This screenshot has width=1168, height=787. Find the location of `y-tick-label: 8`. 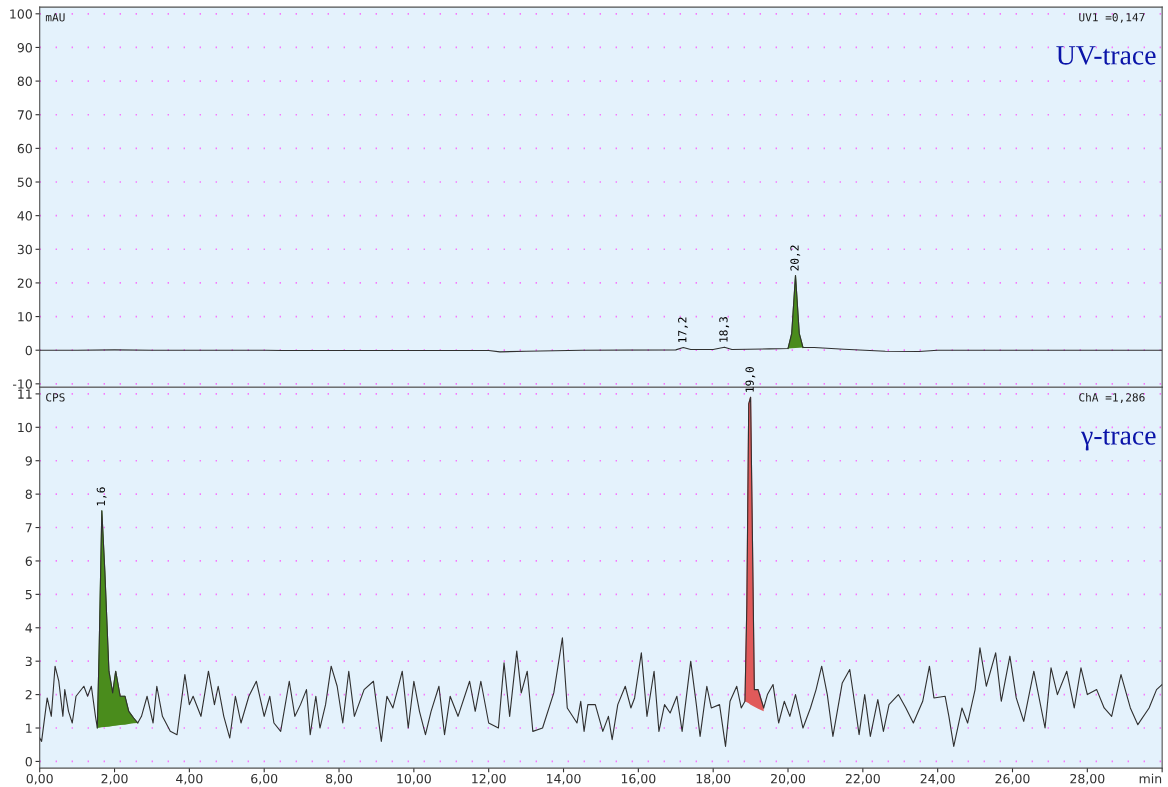

y-tick-label: 8 is located at coordinates (28, 494).